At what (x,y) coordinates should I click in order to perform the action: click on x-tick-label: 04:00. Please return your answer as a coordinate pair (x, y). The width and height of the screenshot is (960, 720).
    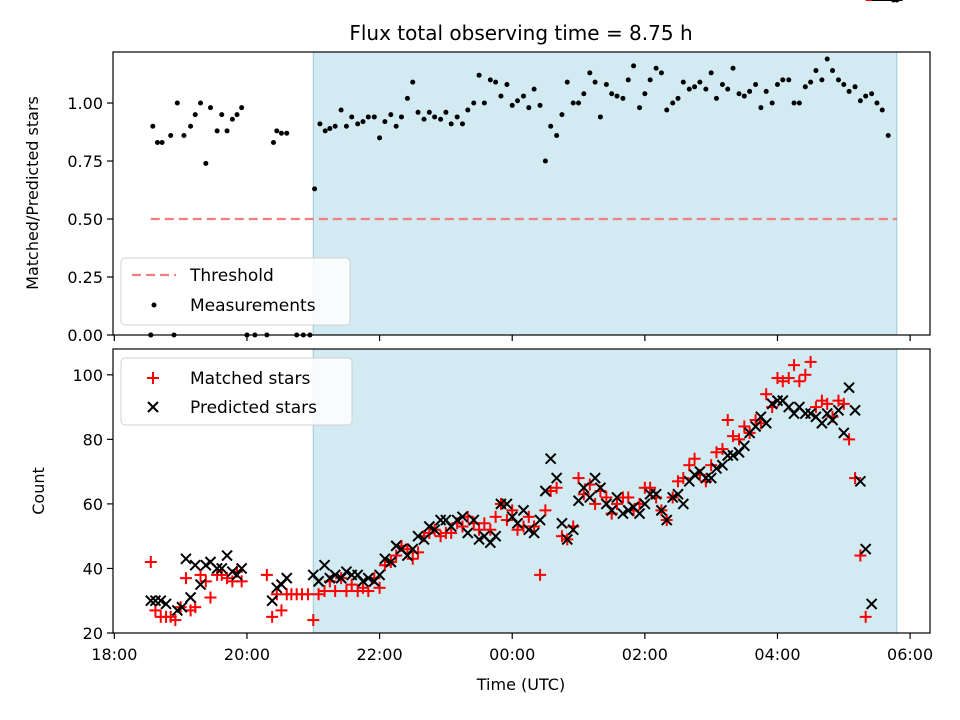
    Looking at the image, I should click on (777, 654).